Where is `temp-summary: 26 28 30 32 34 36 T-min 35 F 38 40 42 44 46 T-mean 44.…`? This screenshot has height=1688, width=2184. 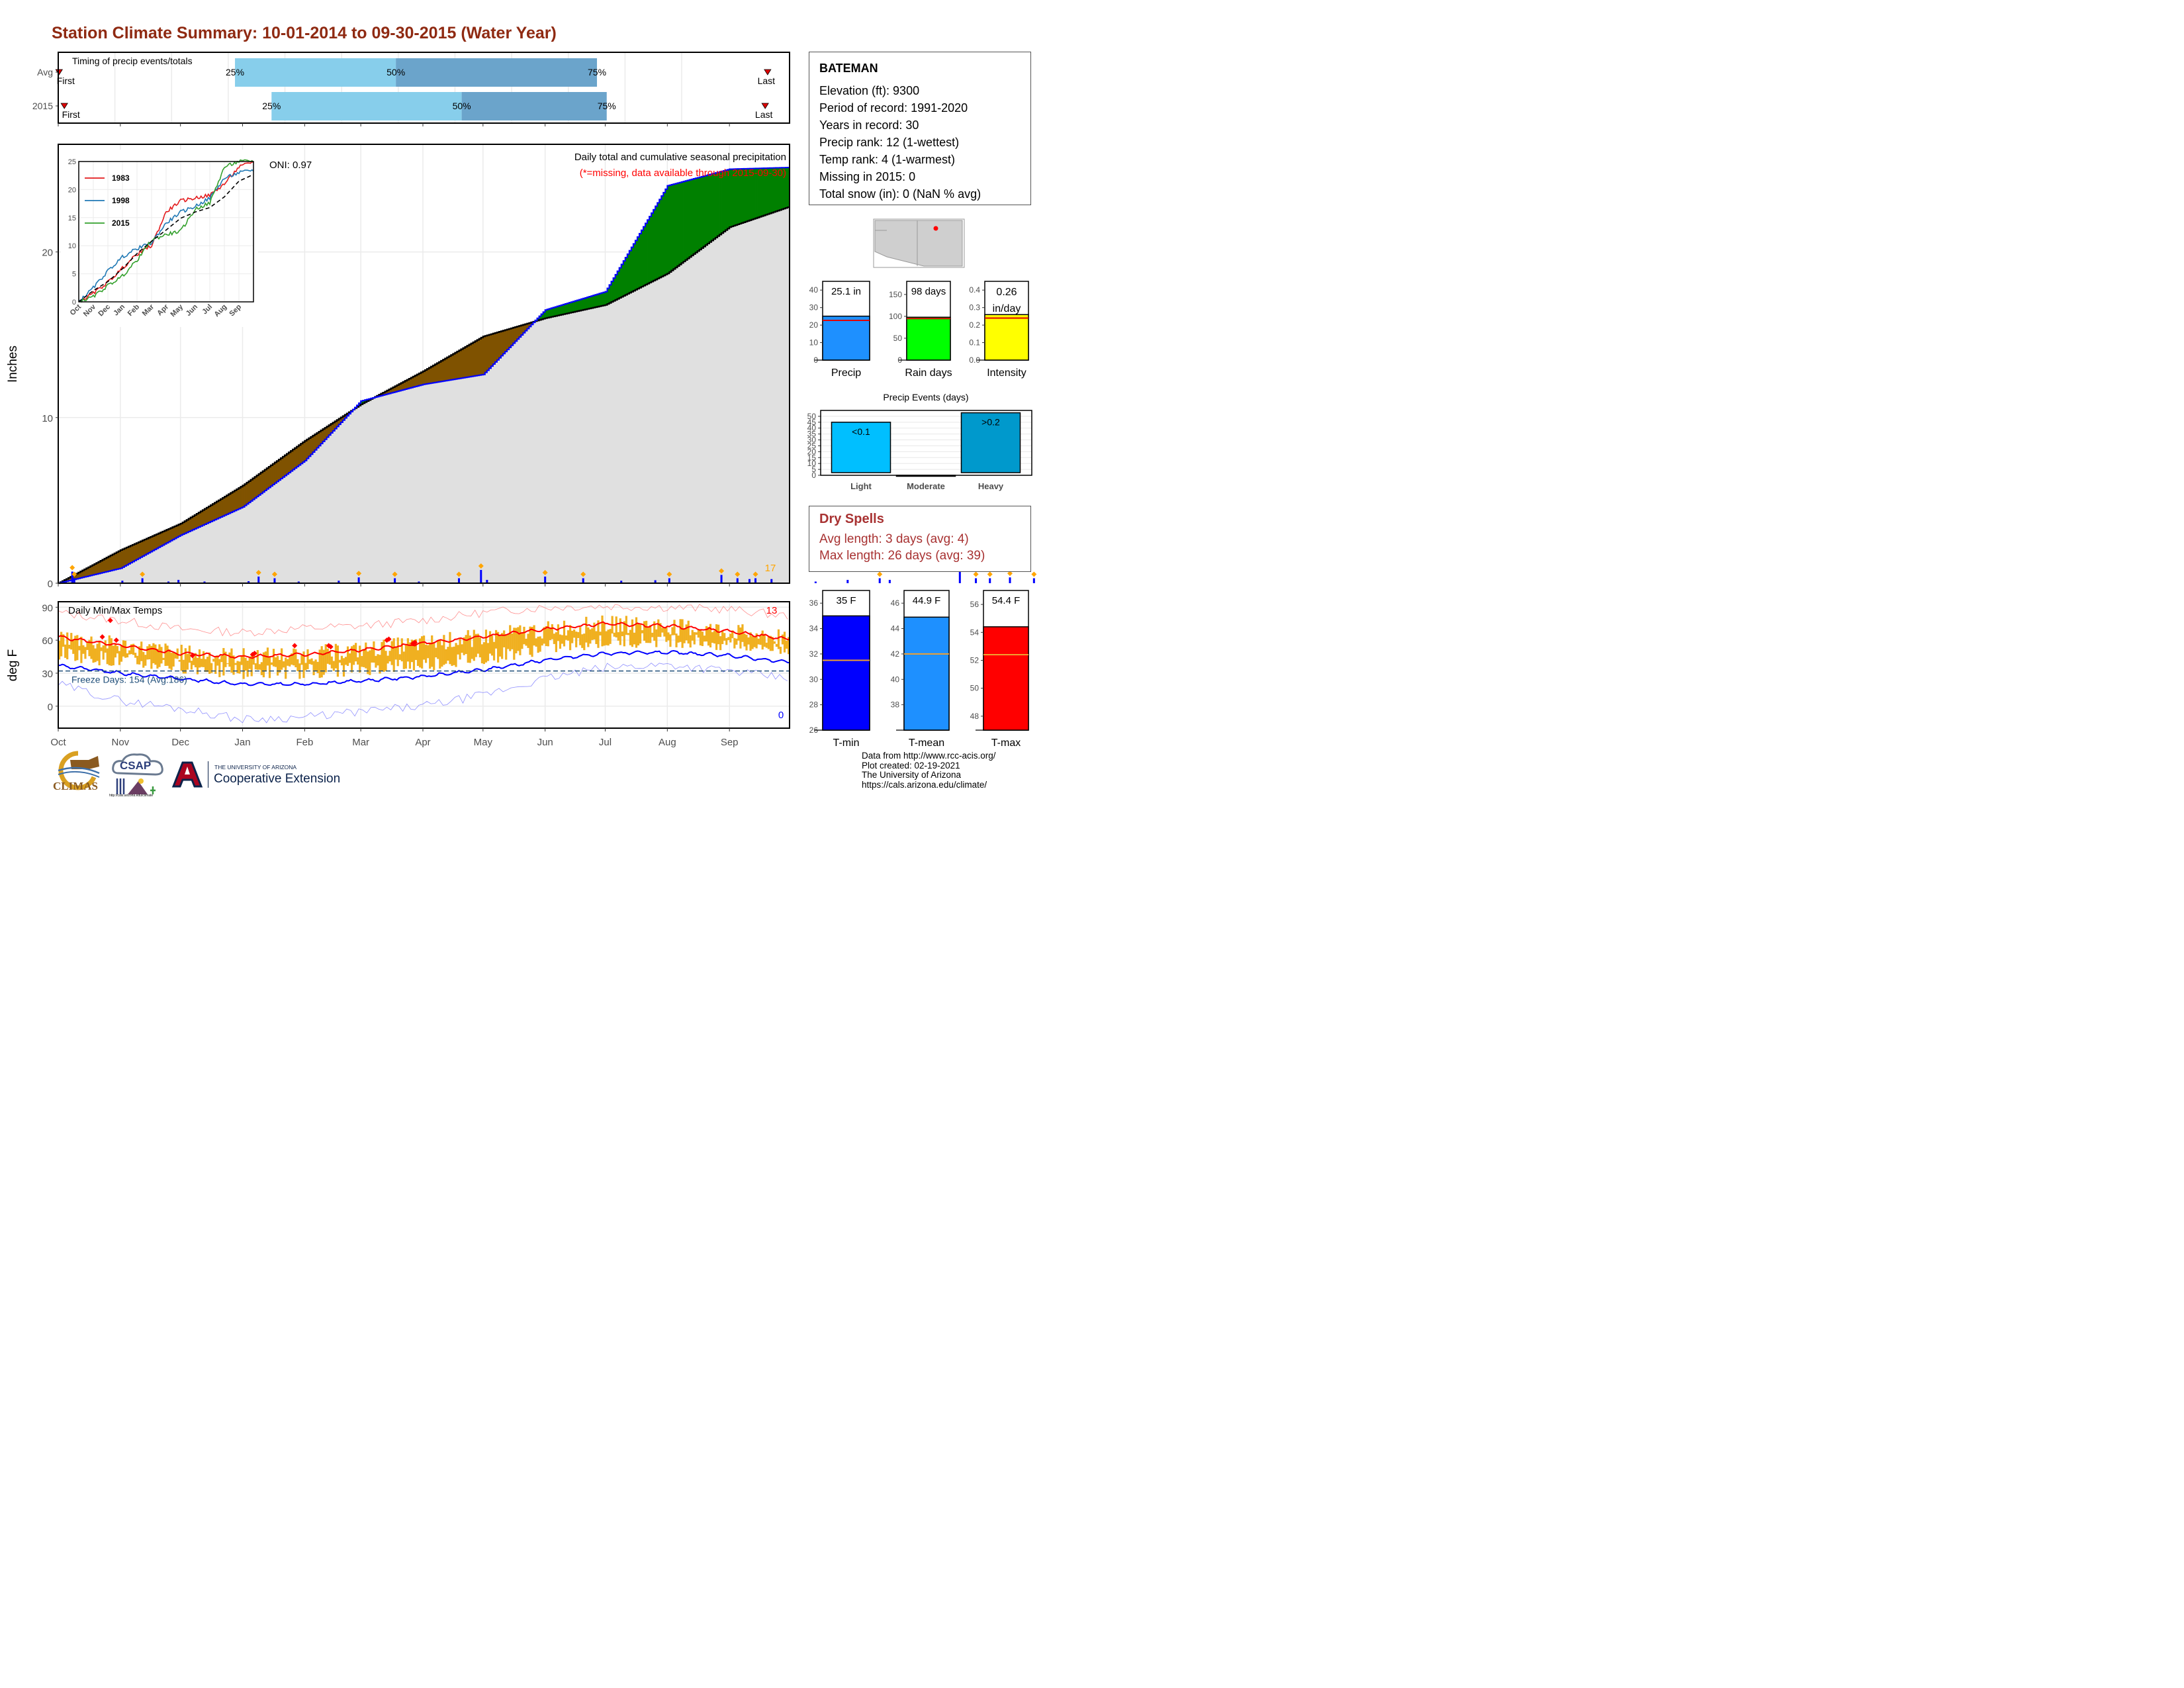 temp-summary: 26 28 30 32 34 36 T-min 35 F 38 40 42 44 46 T-mean 44.… is located at coordinates (919, 669).